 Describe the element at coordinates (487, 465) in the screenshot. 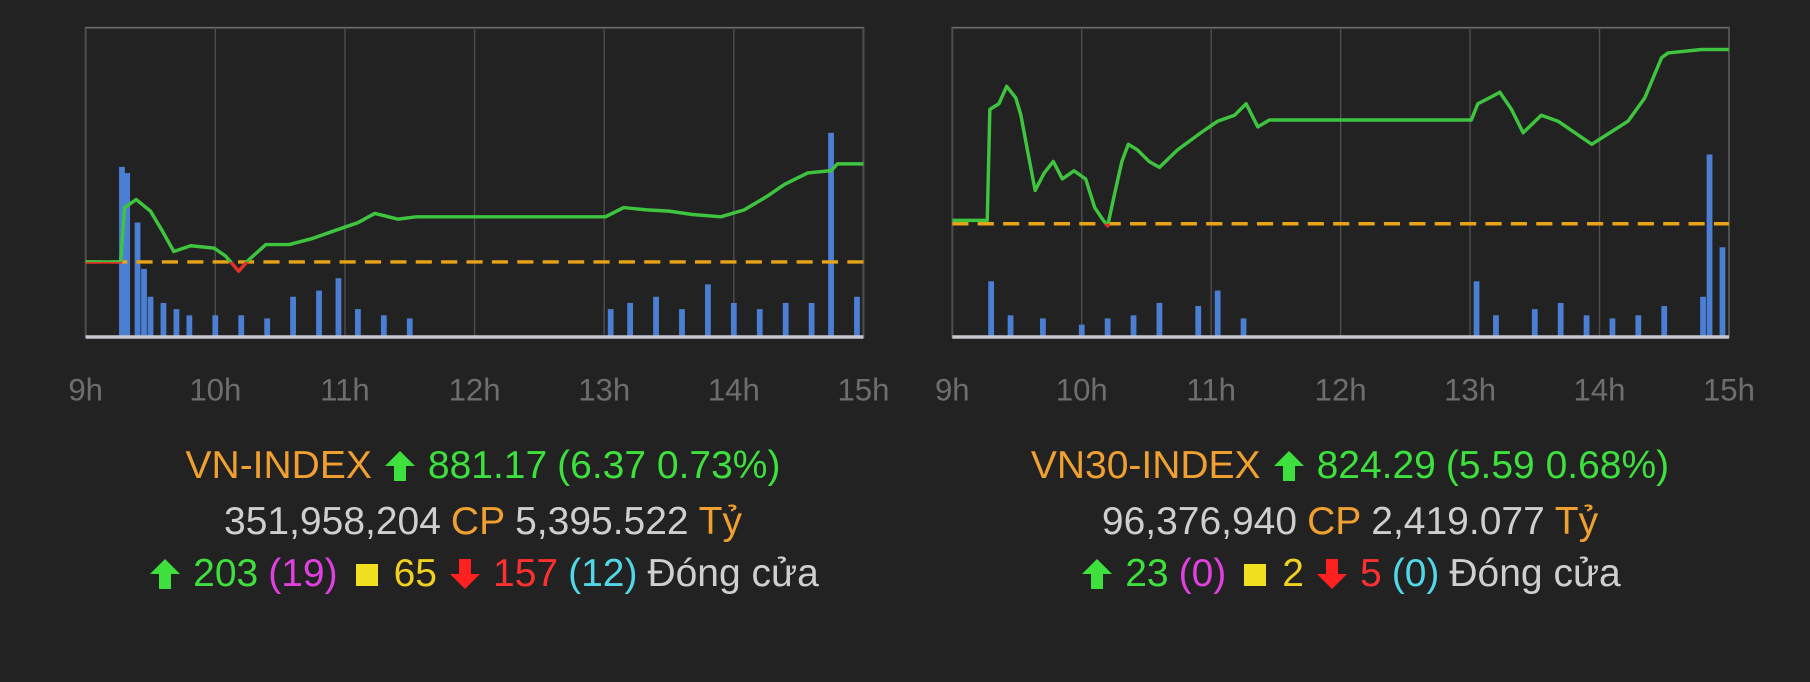

I see `index-value: 881.17` at that location.